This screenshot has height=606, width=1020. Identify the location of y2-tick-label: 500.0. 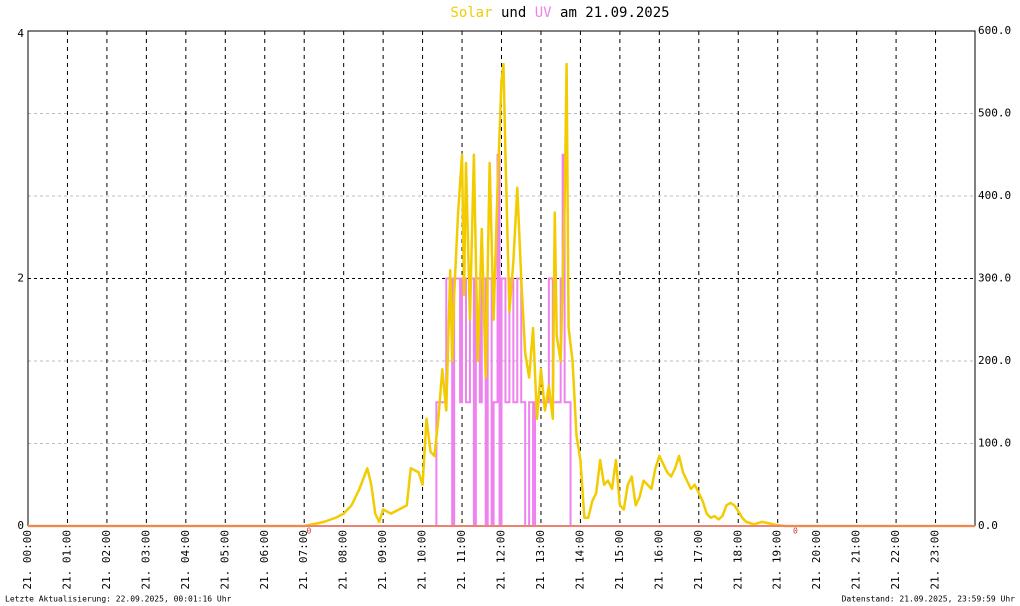
(994, 113).